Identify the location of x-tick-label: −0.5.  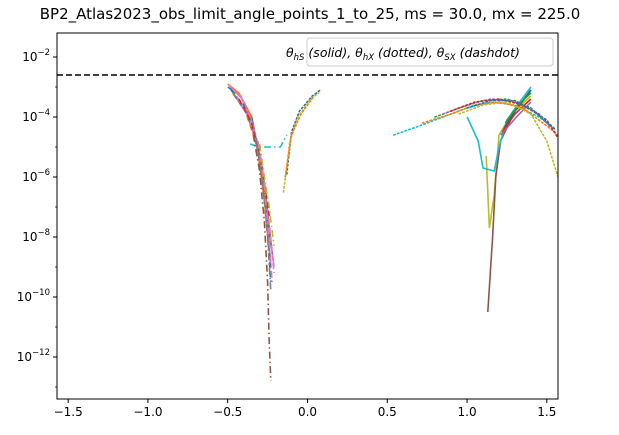
(227, 412).